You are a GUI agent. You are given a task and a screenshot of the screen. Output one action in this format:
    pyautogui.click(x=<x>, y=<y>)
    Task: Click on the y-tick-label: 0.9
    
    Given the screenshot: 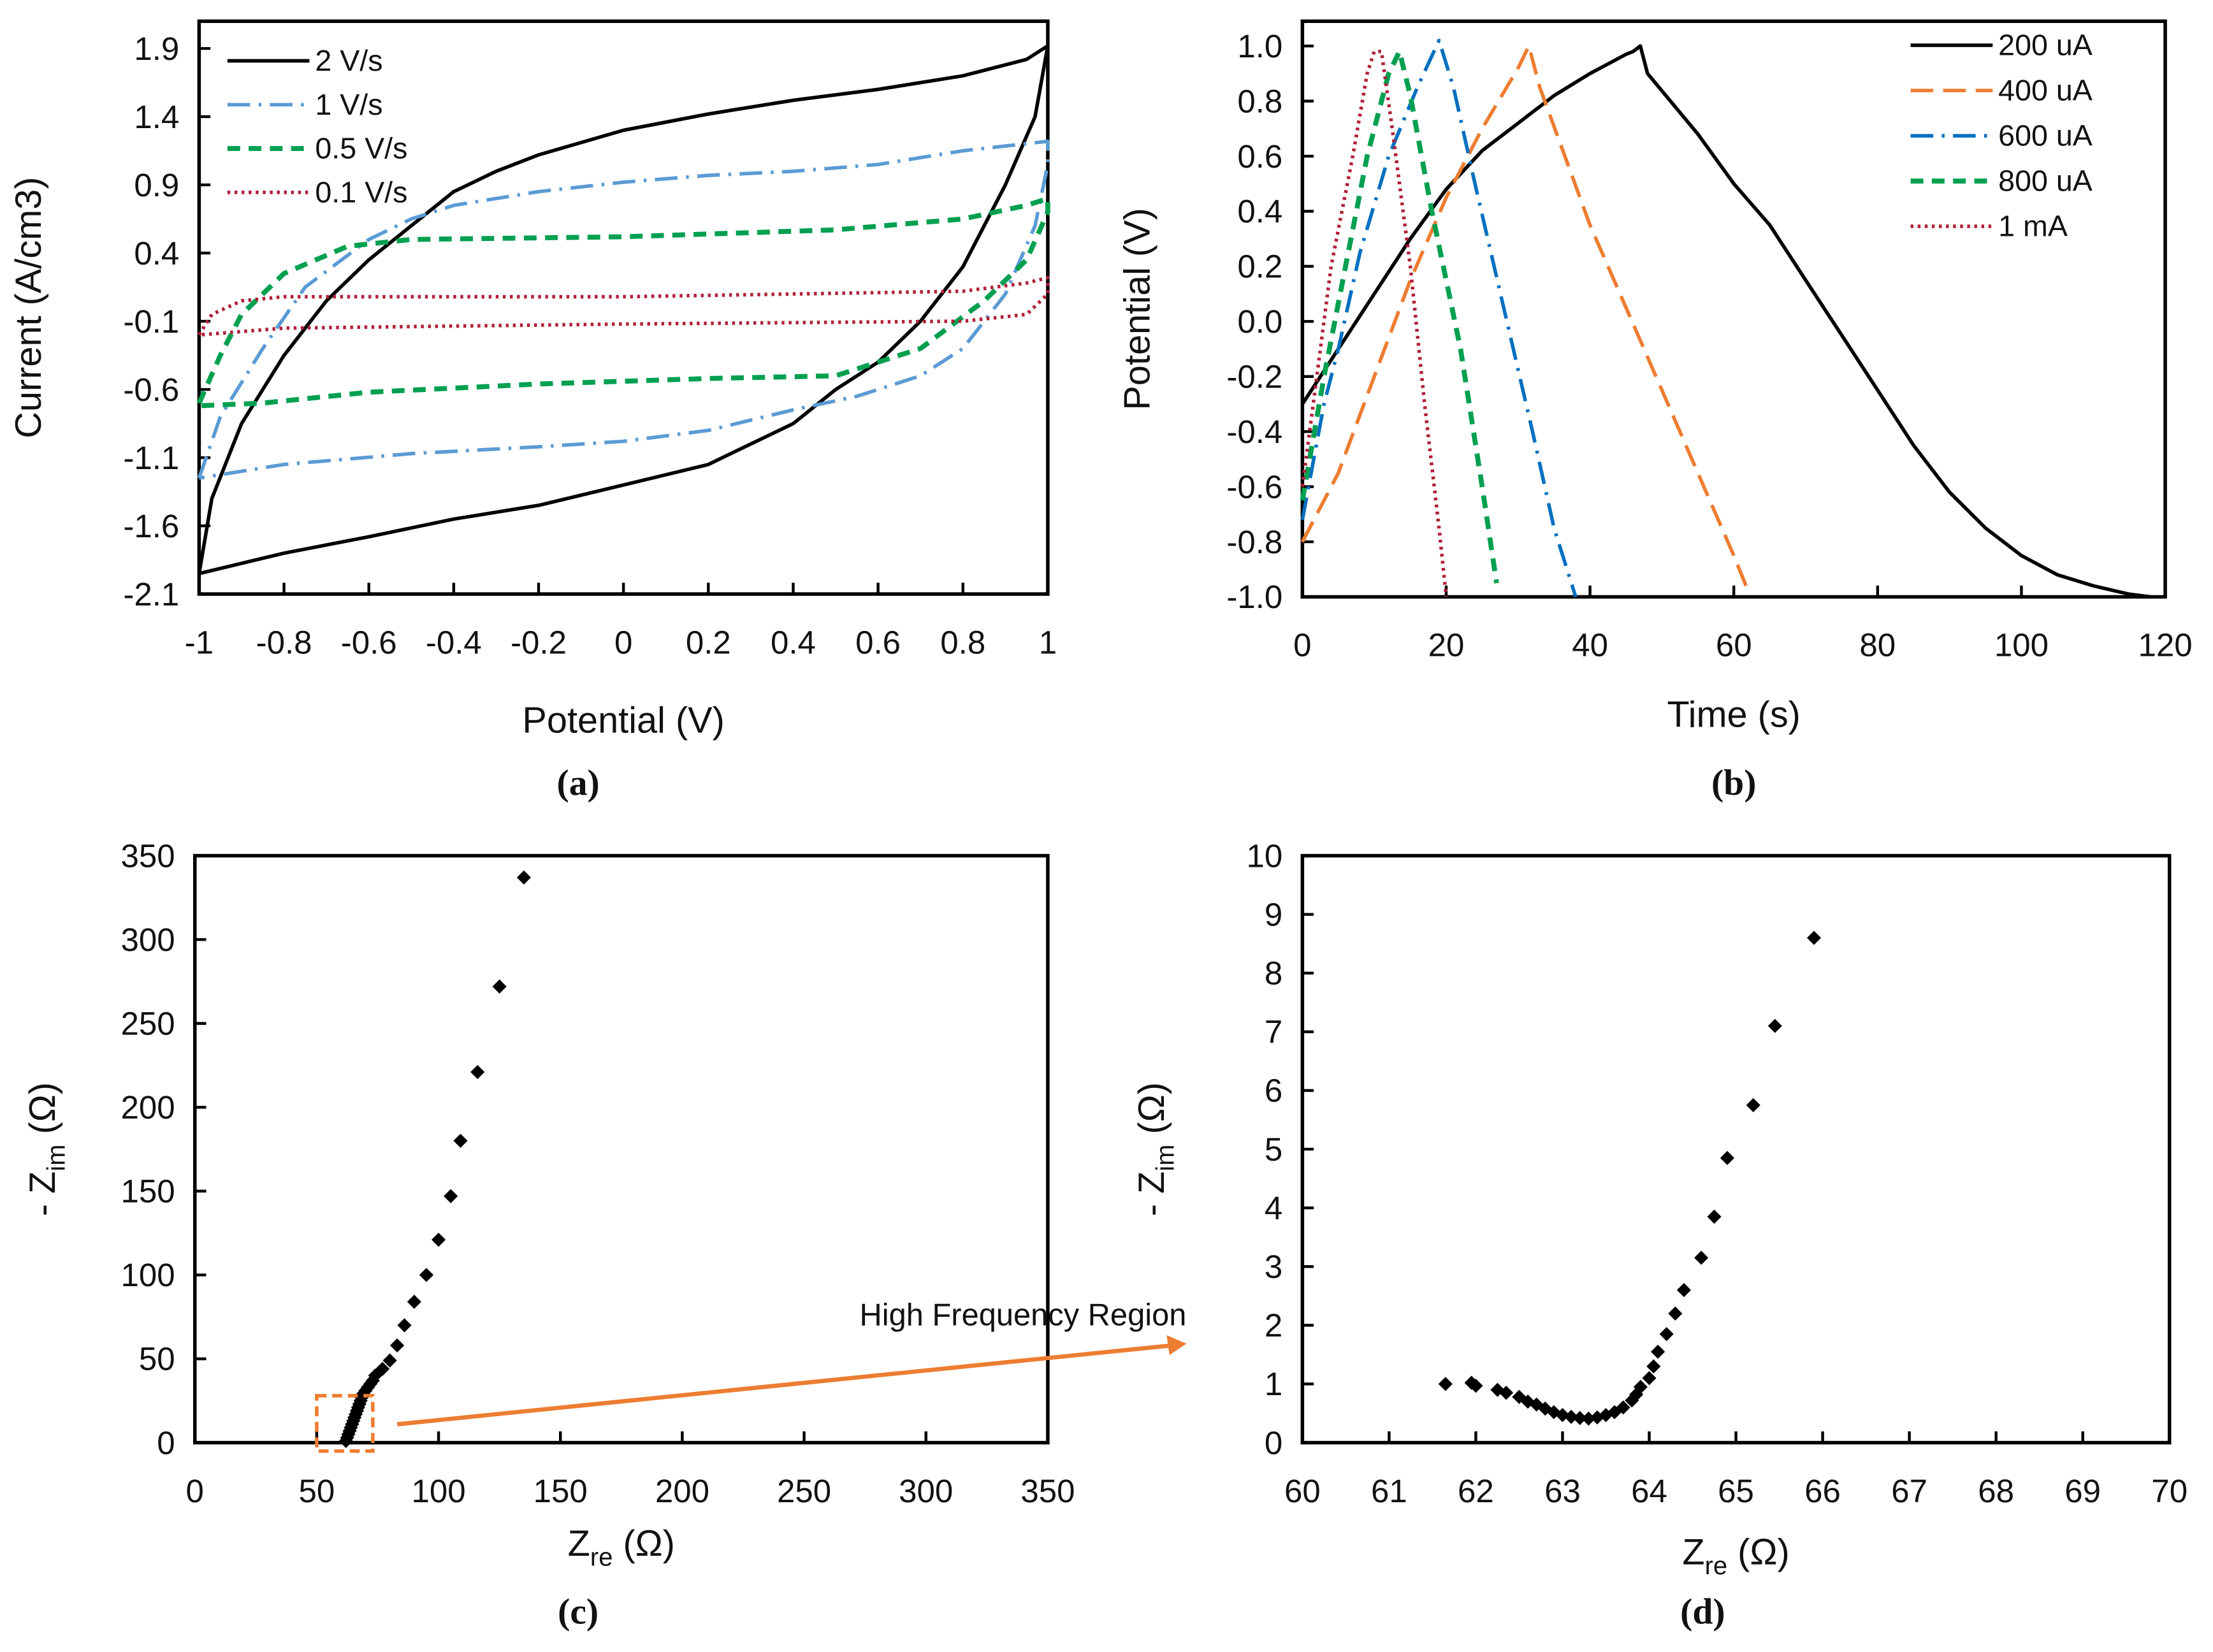 What is the action you would take?
    pyautogui.click(x=156, y=185)
    